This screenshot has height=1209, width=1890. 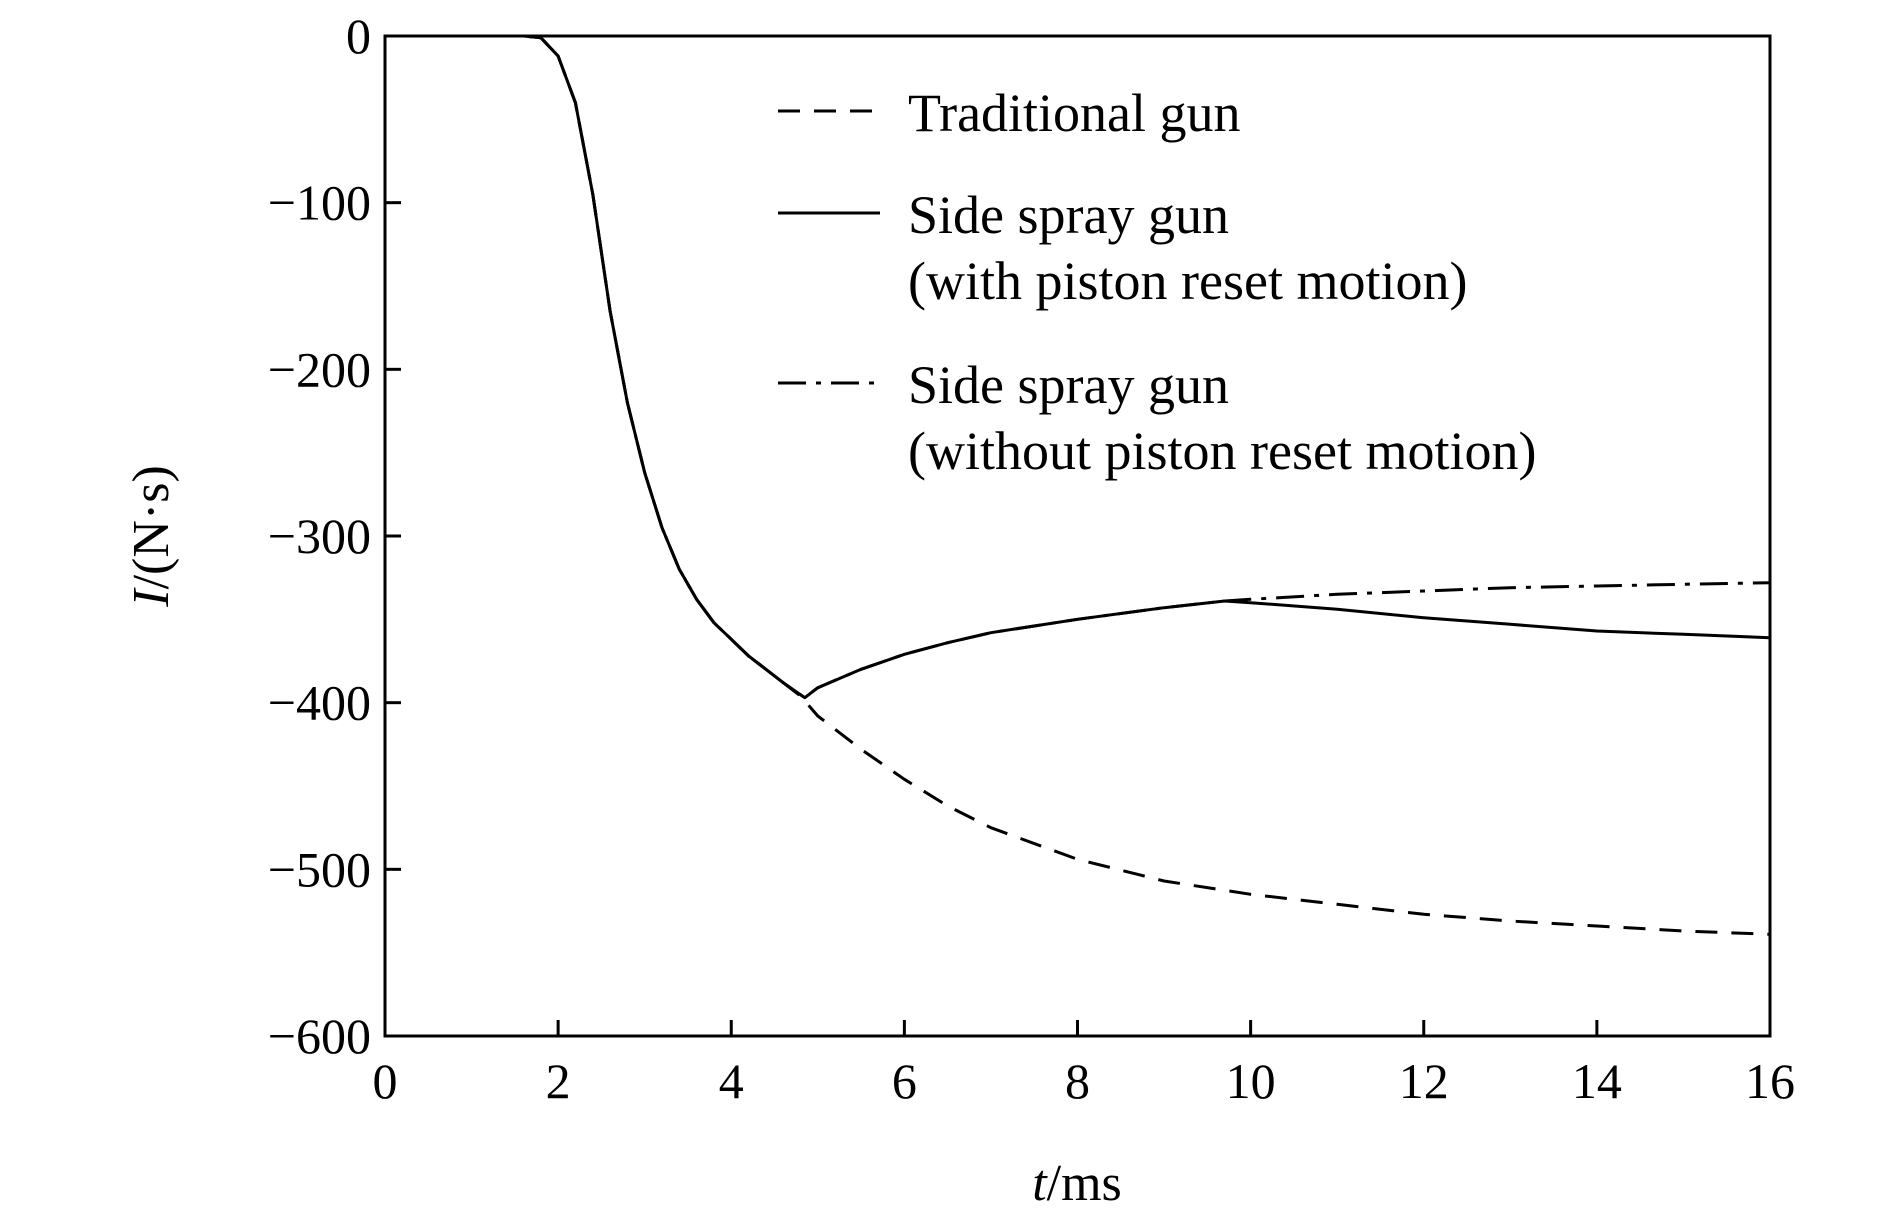 What do you see at coordinates (1187, 281) in the screenshot?
I see `legend-label-2: (with piston reset motion)` at bounding box center [1187, 281].